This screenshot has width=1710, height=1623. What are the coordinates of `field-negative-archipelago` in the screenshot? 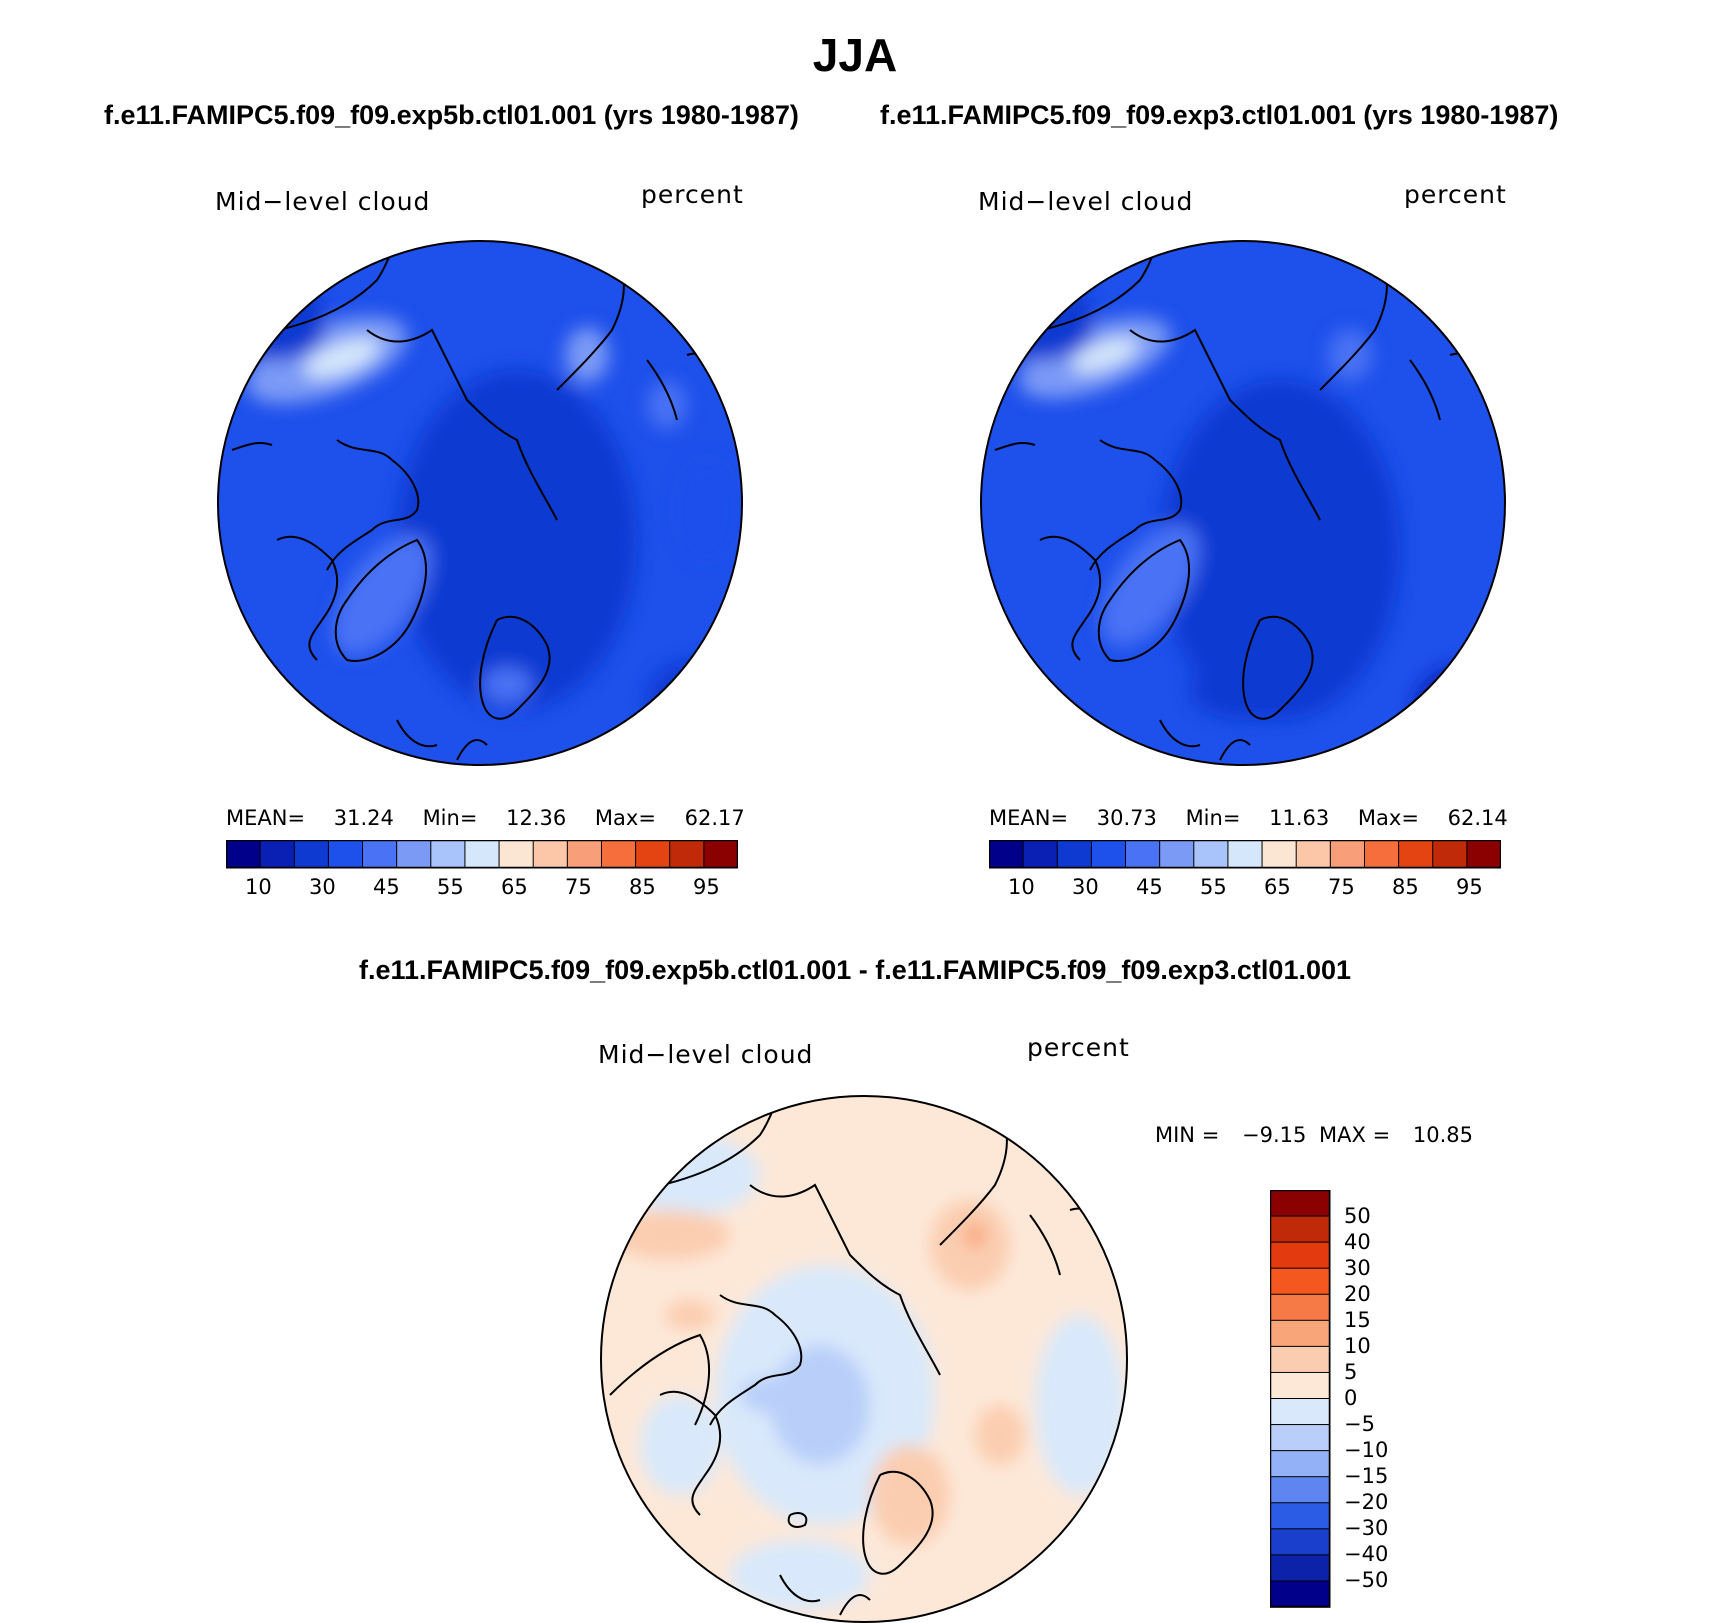 It's located at (770, 1395).